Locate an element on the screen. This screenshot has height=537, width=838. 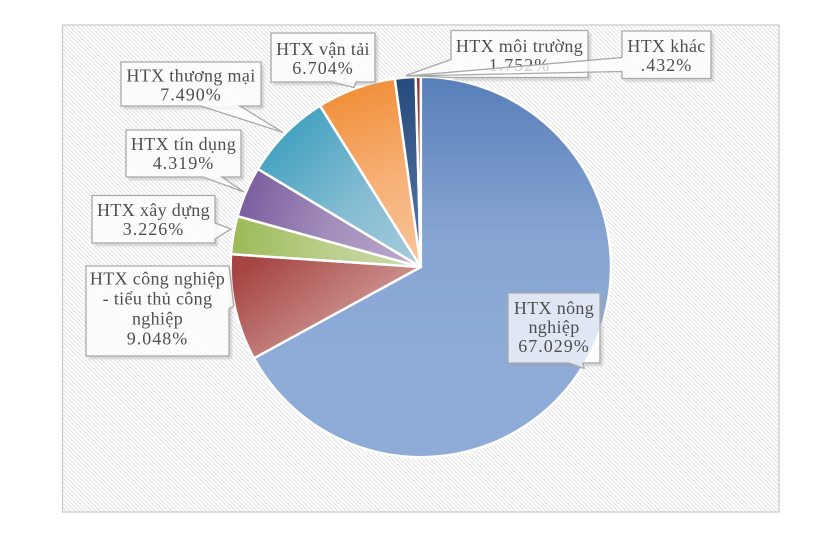
svg-text: 9.048% is located at coordinates (158, 339).